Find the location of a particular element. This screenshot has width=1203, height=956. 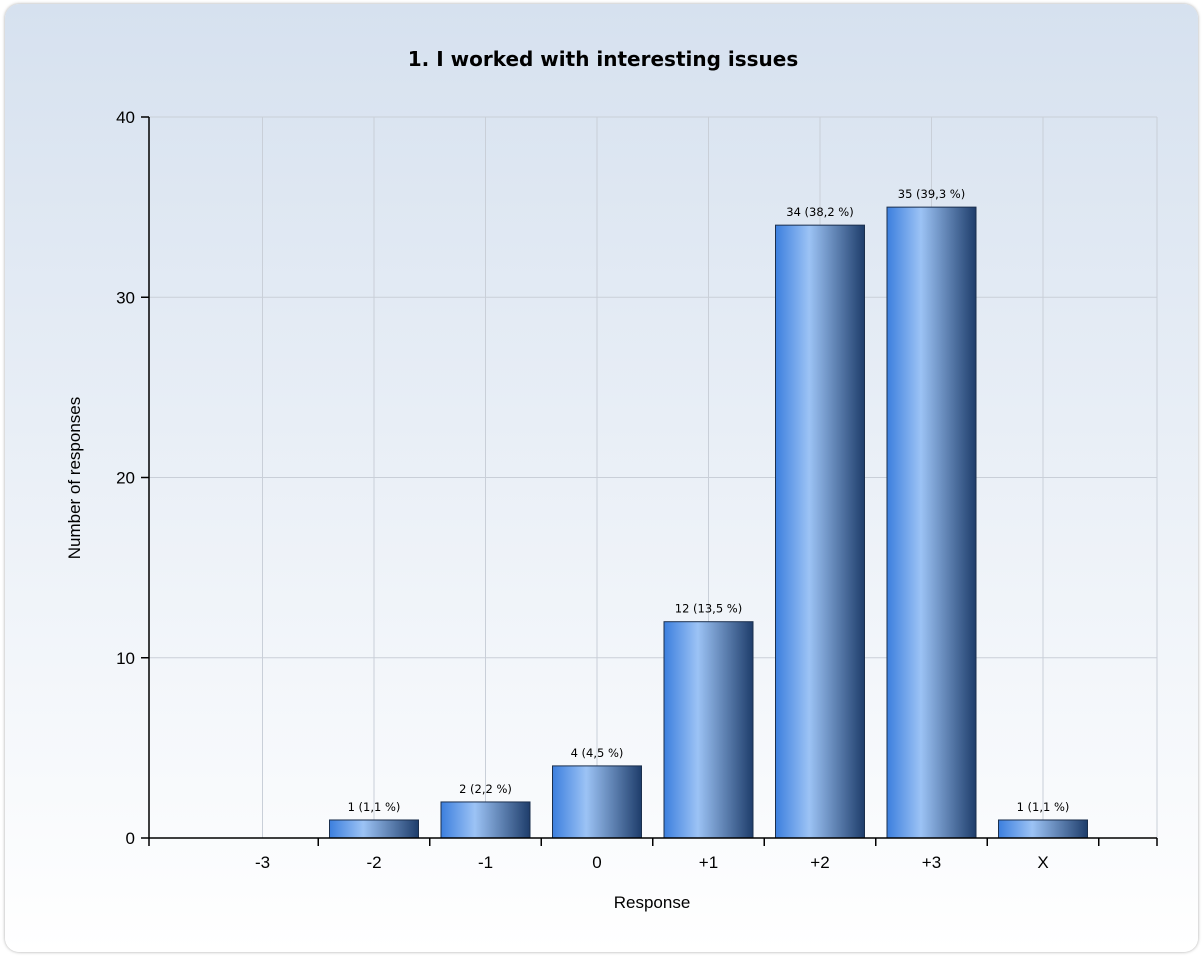

x-tick-label: -2 is located at coordinates (373, 862).